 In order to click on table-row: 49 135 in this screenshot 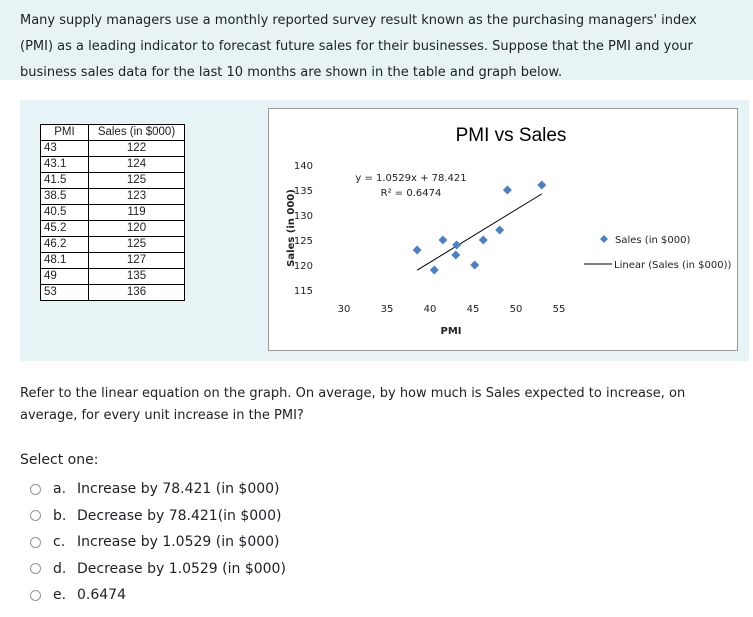, I will do `click(112, 276)`.